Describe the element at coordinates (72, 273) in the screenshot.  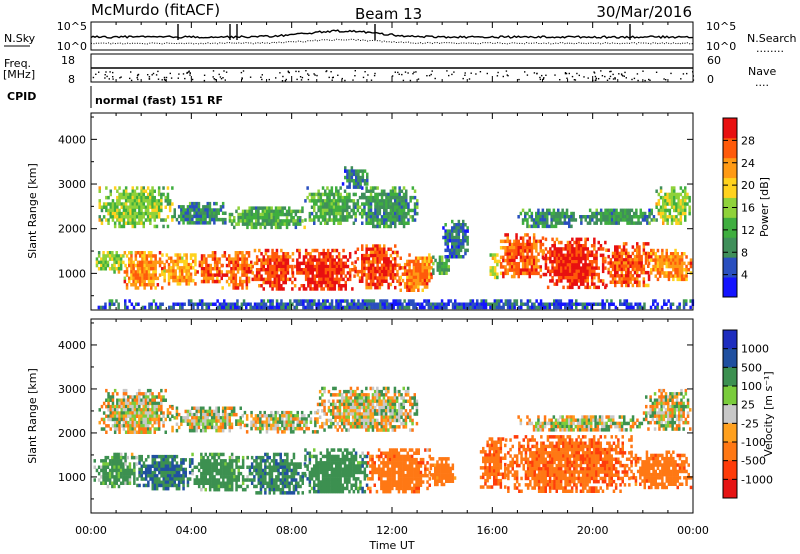
I see `power-ytick-label-0: 1000` at that location.